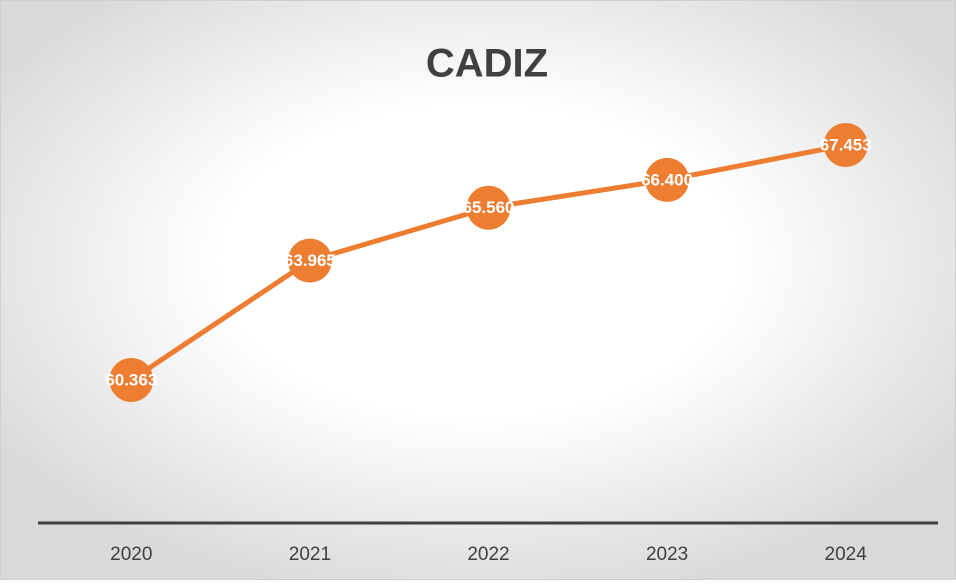  What do you see at coordinates (846, 554) in the screenshot?
I see `x-tick-label: 2024` at bounding box center [846, 554].